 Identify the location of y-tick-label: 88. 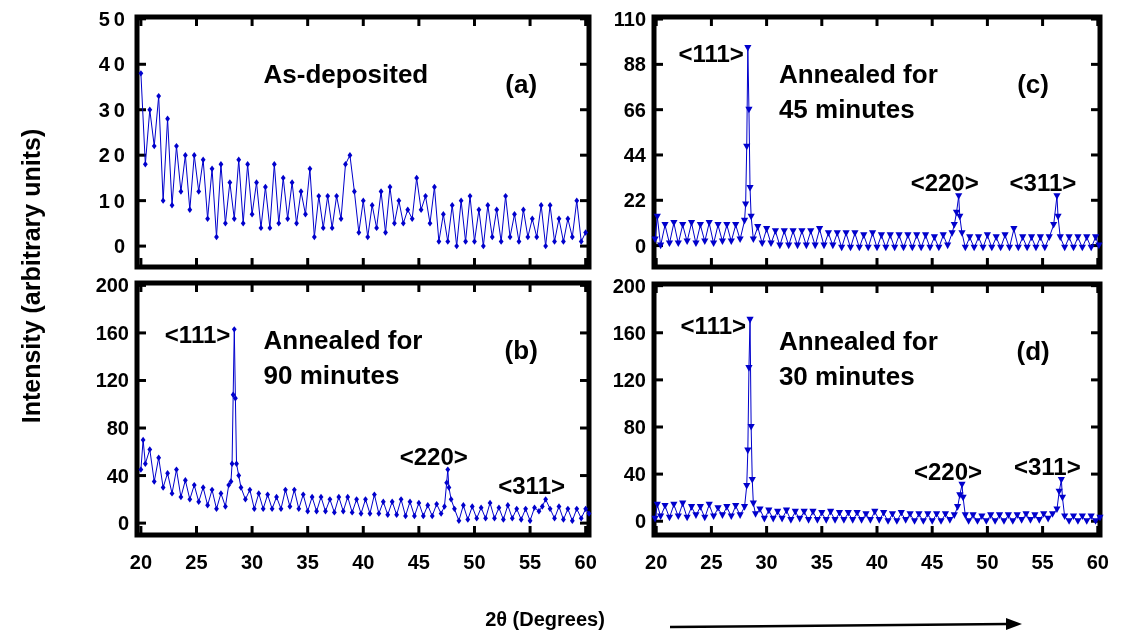
(634, 64).